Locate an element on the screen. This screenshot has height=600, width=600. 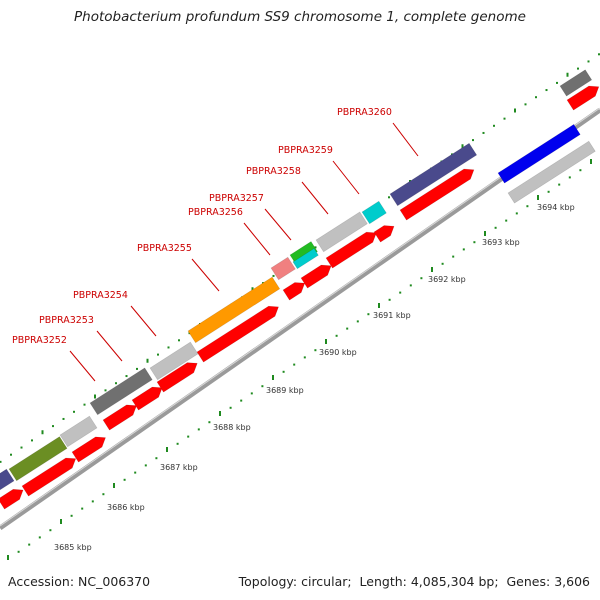
scale-label: 3688 kbp is located at coordinates (232, 427).